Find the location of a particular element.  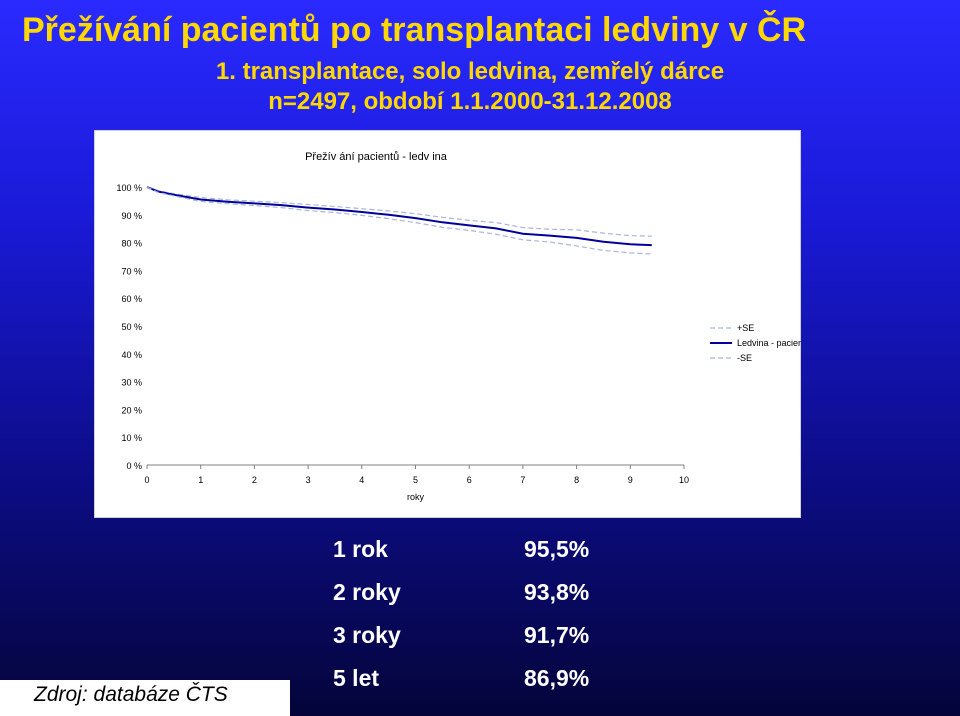

chart-title: Přežív ání pacientů - ledv ina is located at coordinates (376, 157).